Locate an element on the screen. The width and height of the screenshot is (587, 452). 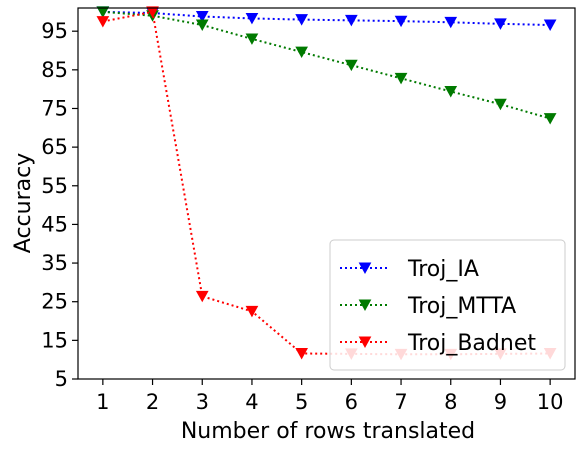
y-axis-title: Accuracy is located at coordinates (23, 203).